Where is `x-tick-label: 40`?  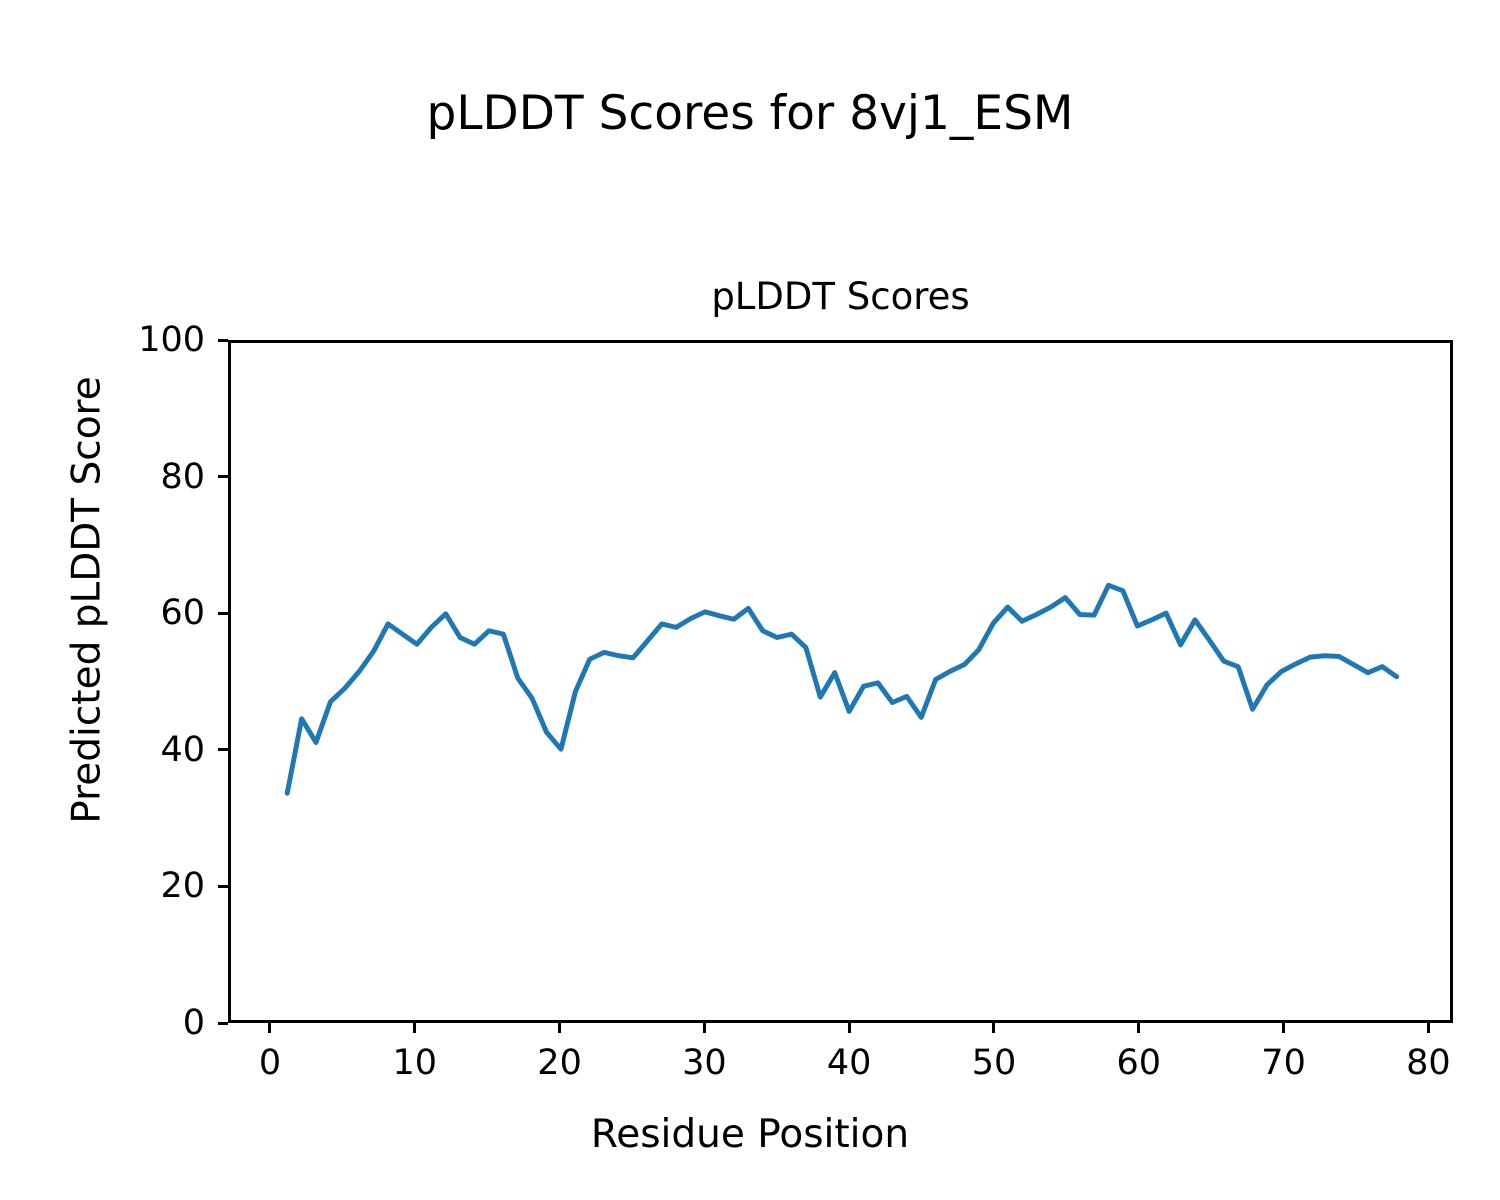
x-tick-label: 40 is located at coordinates (849, 1063).